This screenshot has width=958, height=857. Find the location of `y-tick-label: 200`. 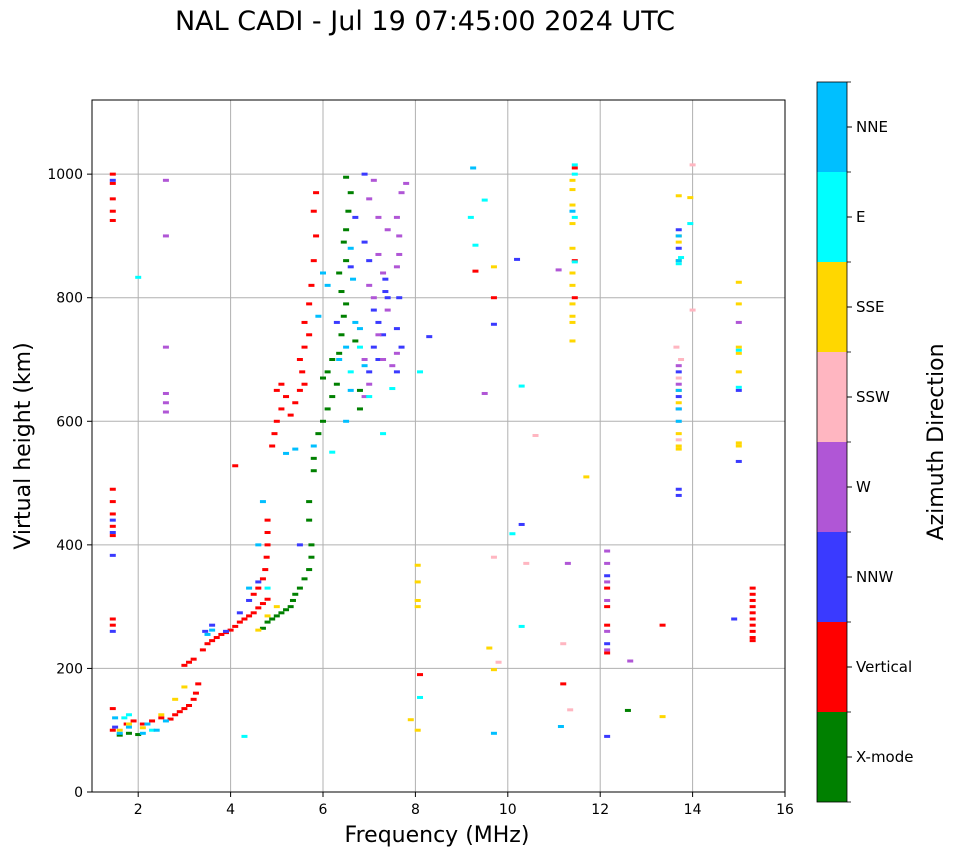

y-tick-label: 200 is located at coordinates (69, 669).